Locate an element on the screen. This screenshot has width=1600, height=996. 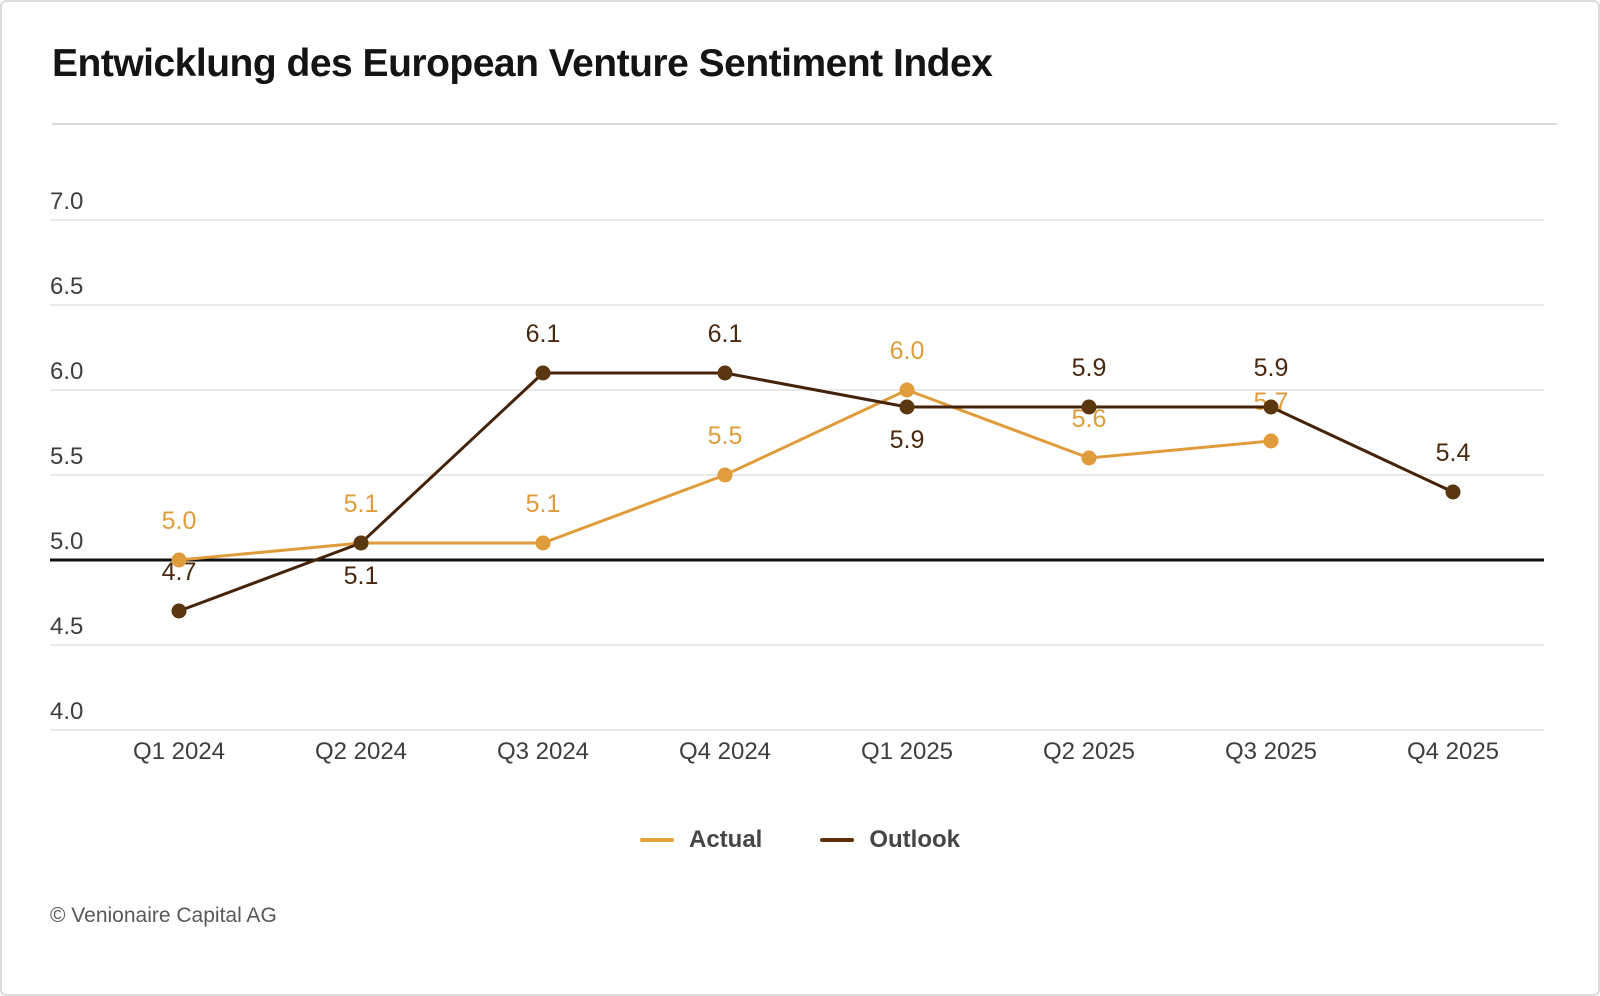
x-label-q1-2025: Q1 2025 is located at coordinates (907, 751).